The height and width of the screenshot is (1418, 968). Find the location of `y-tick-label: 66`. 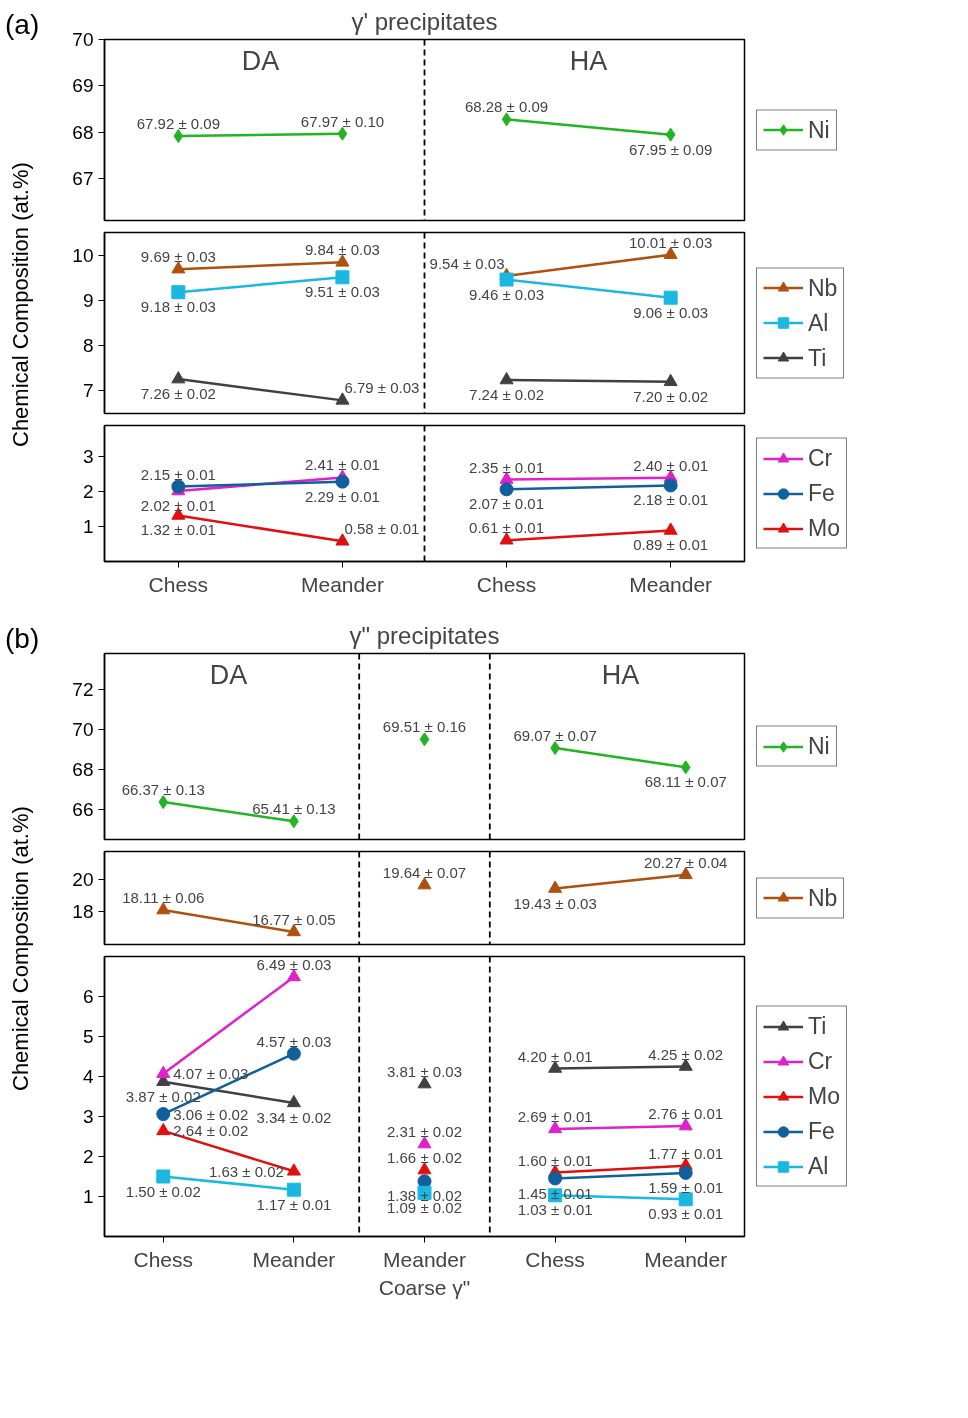

y-tick-label: 66 is located at coordinates (83, 809).